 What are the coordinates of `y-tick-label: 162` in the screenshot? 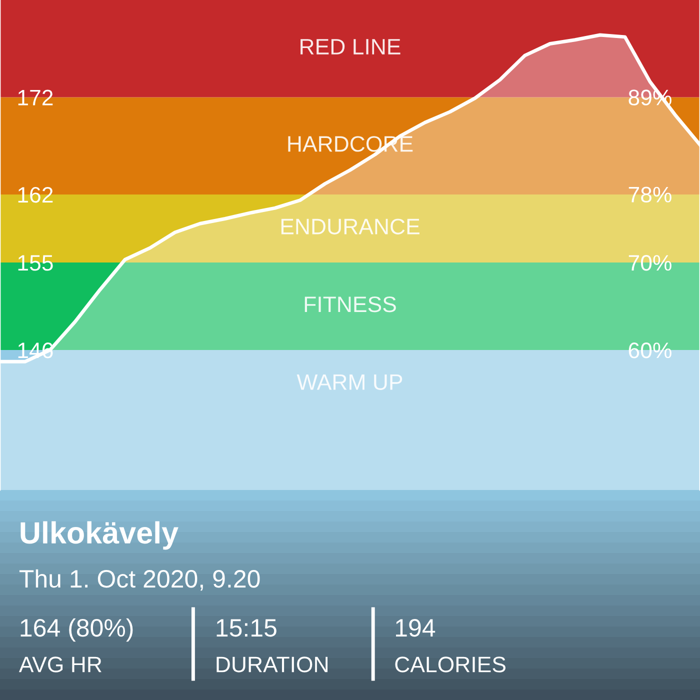 It's located at (35, 194).